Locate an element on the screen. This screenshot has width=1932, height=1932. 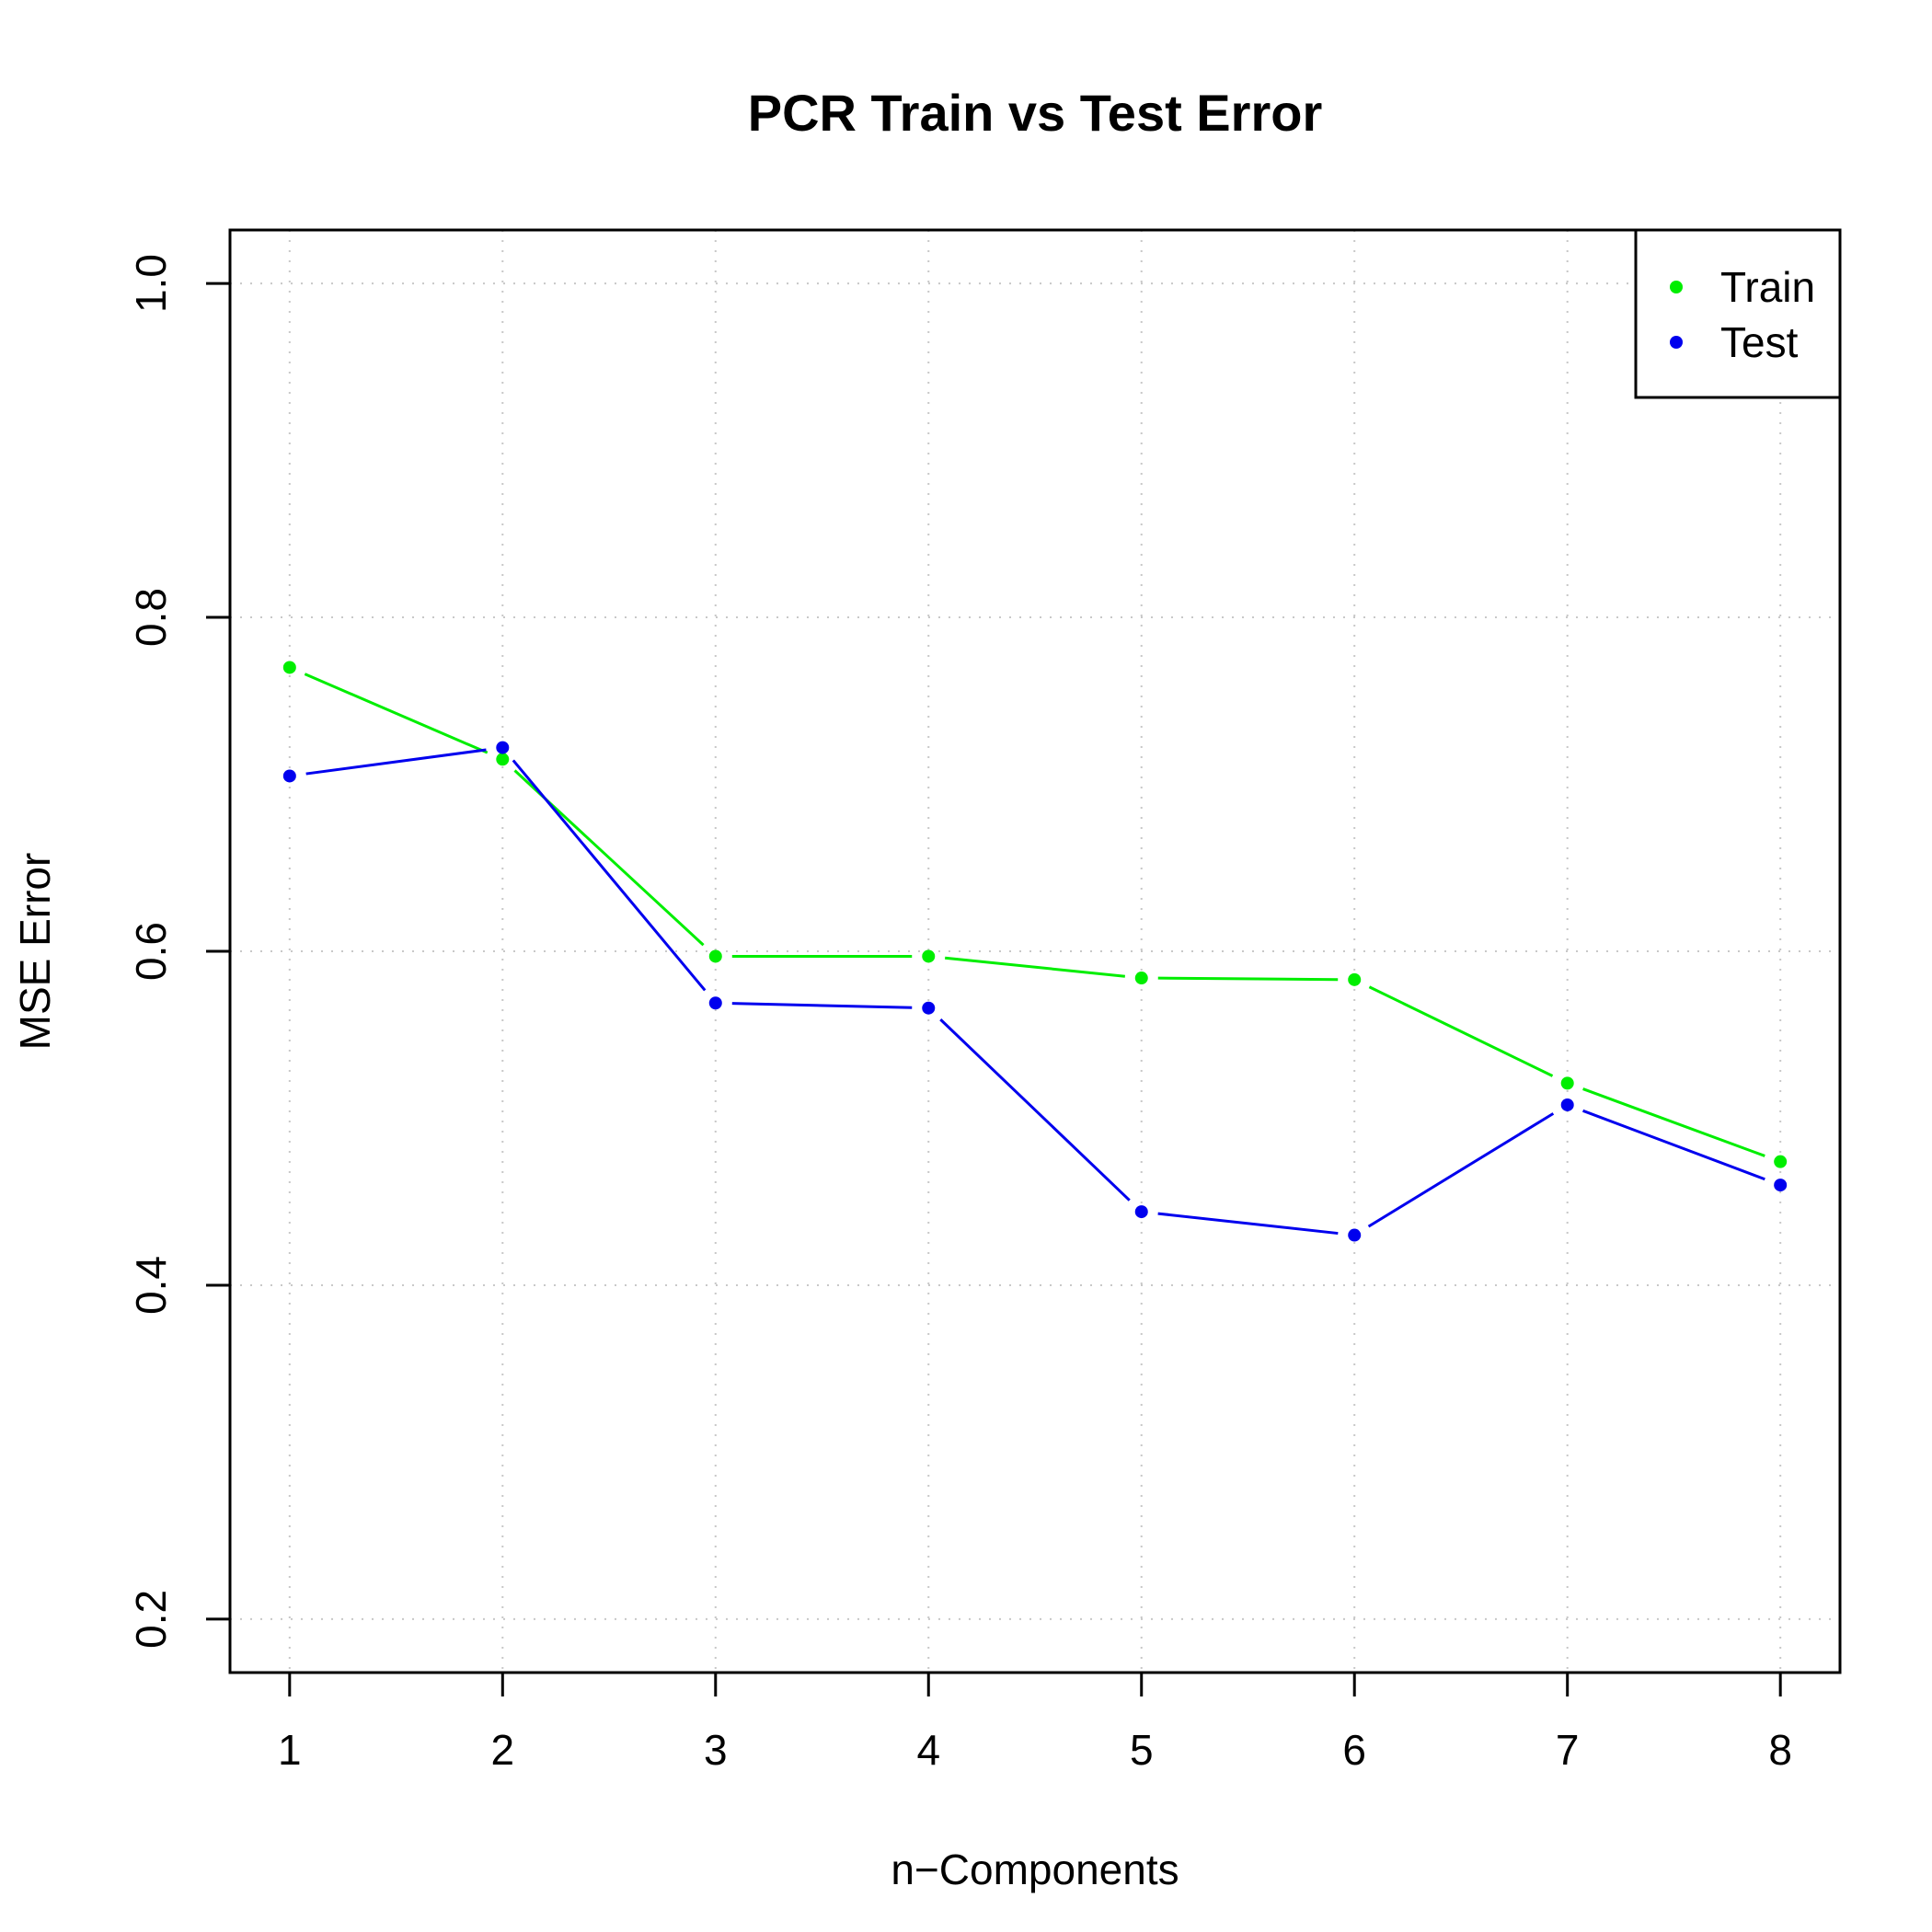
y-axis: 0.2 0.4 0.6 0.8 1.0 is located at coordinates (178, 951).